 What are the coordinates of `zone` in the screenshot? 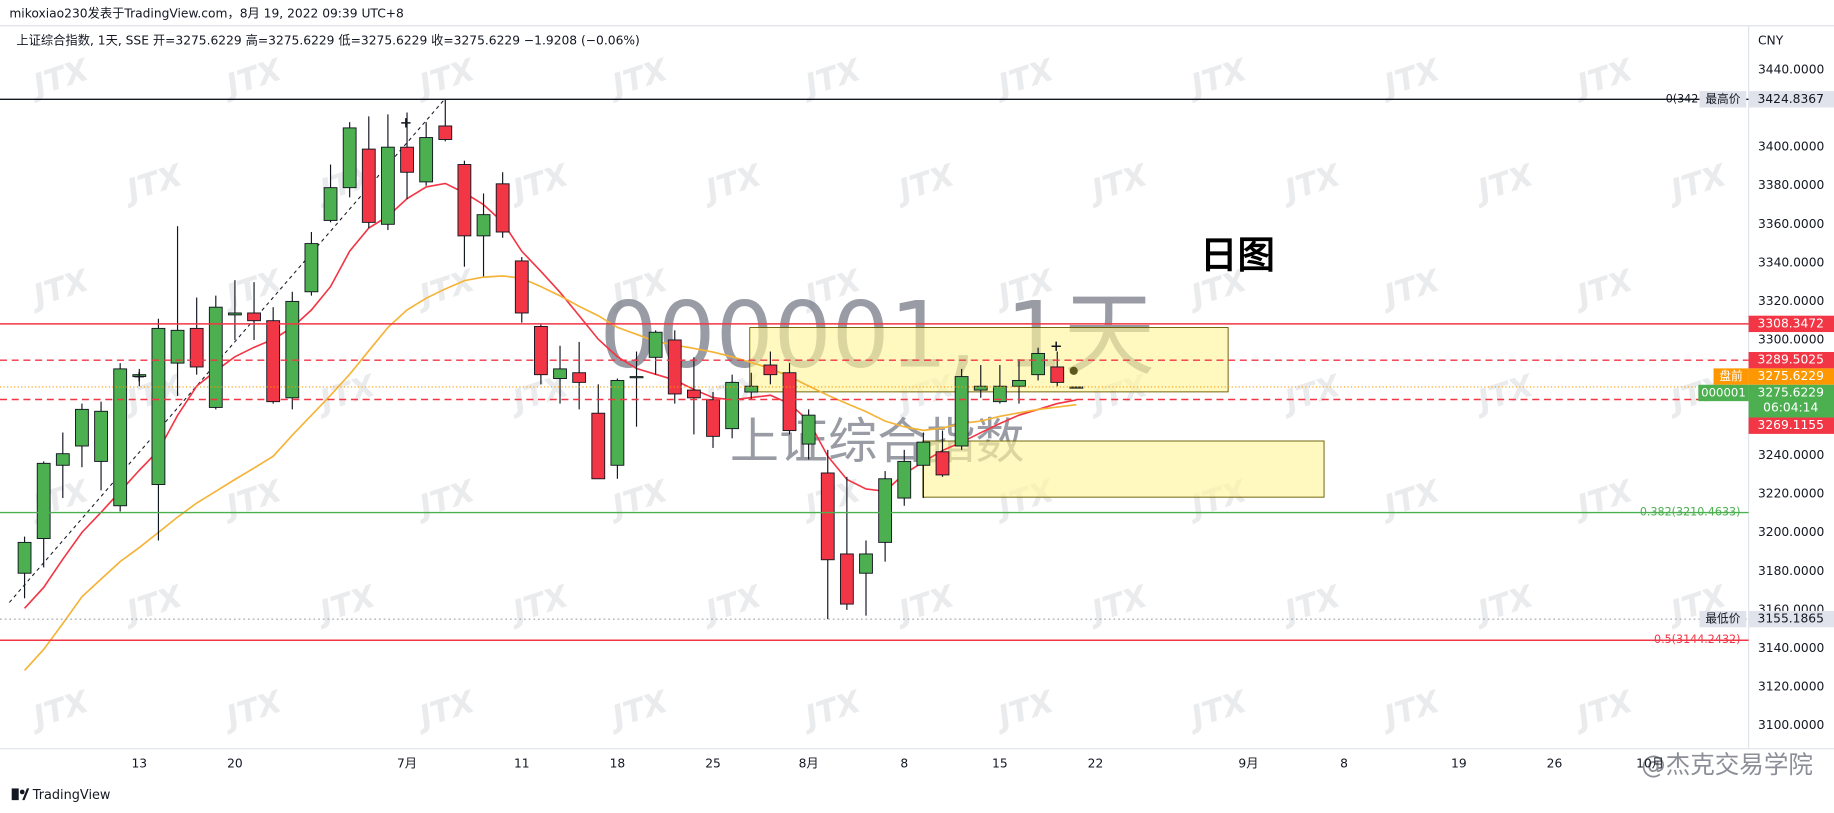 It's located at (1123, 469).